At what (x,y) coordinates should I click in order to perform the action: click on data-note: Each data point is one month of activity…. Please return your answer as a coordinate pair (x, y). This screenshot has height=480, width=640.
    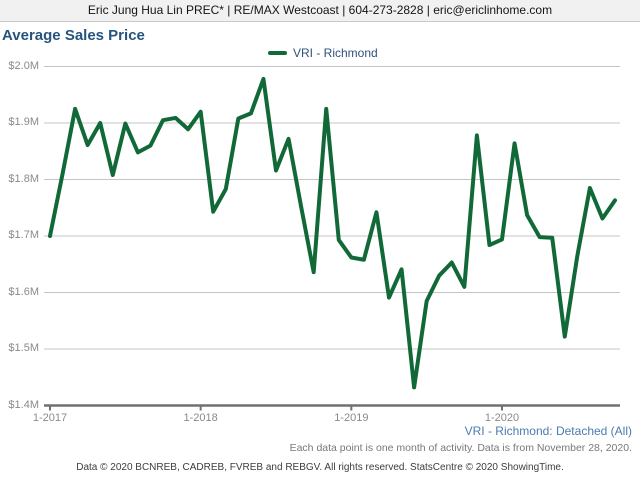
    Looking at the image, I should click on (460, 448).